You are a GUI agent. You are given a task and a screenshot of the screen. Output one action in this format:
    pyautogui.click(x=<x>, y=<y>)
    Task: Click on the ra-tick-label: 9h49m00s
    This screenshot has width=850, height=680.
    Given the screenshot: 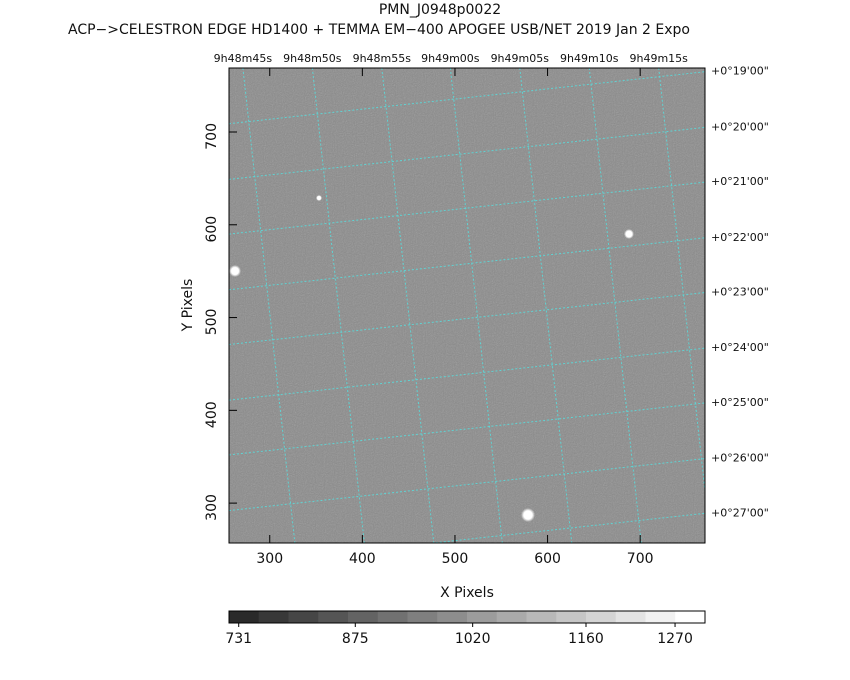 What is the action you would take?
    pyautogui.click(x=450, y=58)
    